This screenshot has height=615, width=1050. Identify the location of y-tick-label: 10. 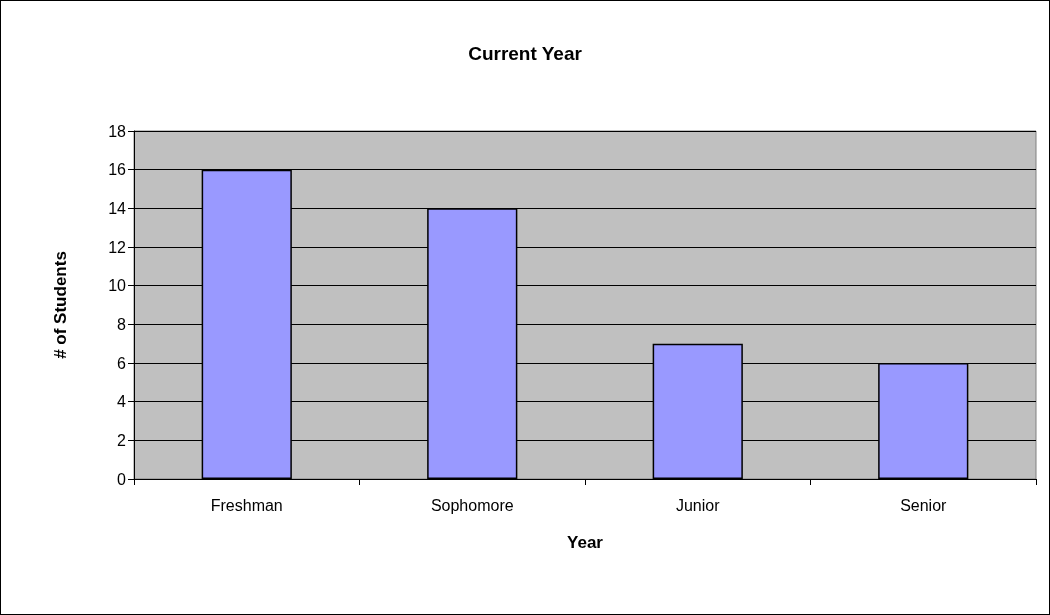
(117, 286).